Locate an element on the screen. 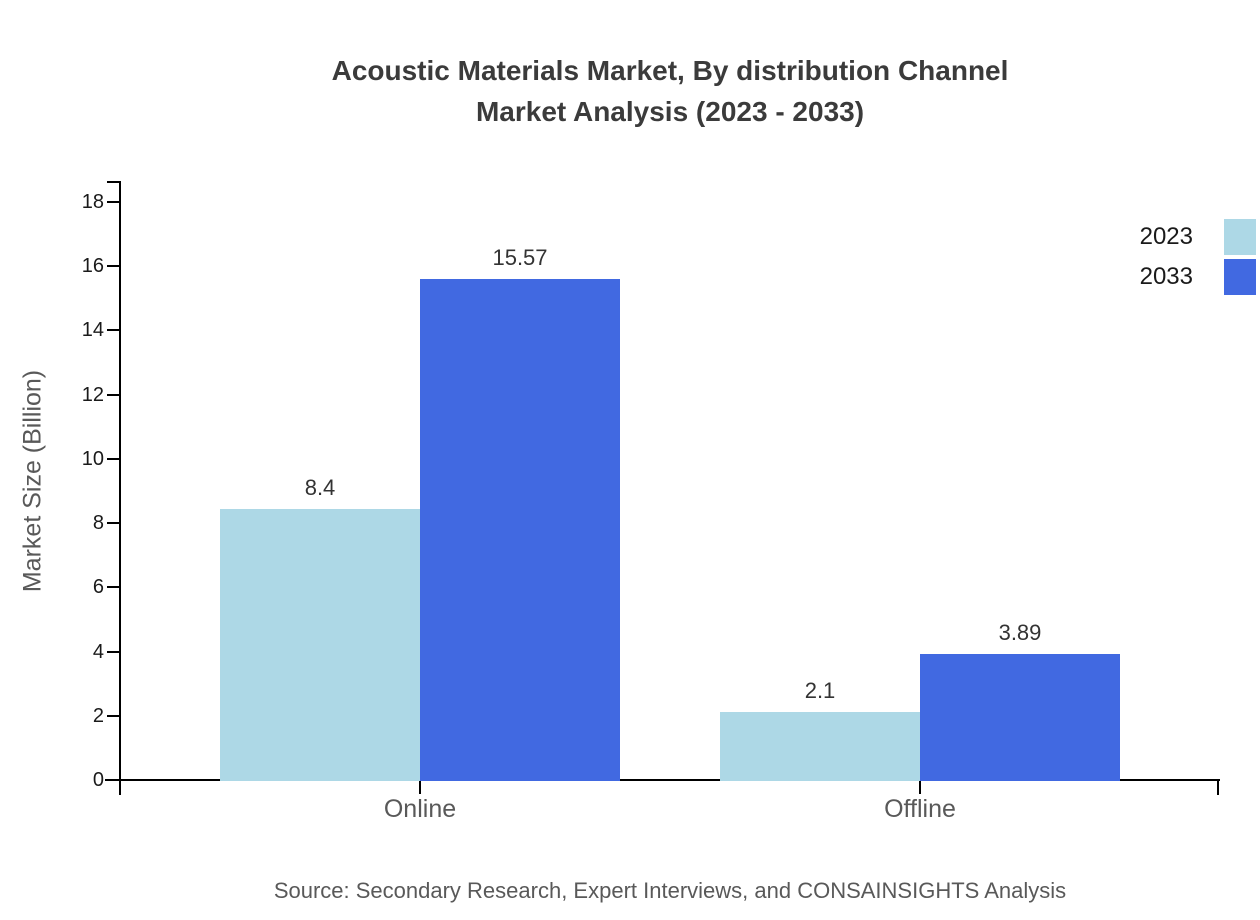 Image resolution: width=1260 pixels, height=920 pixels. y-tick-label: 0 is located at coordinates (98, 780).